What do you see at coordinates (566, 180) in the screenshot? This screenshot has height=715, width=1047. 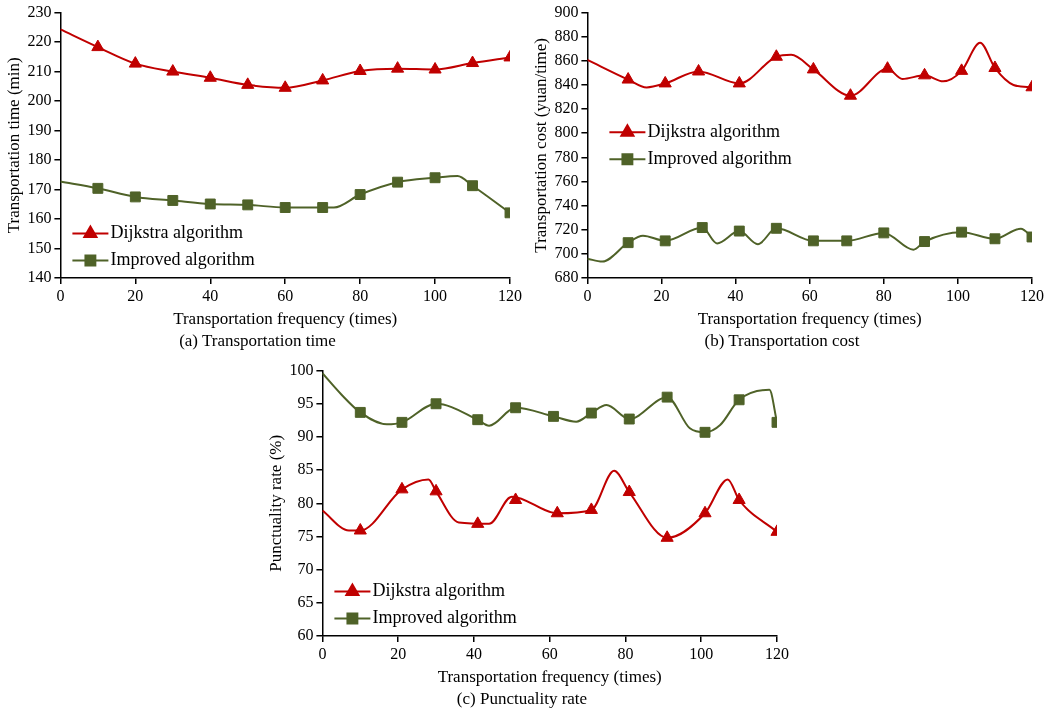 I see `y-tick-label: 760` at bounding box center [566, 180].